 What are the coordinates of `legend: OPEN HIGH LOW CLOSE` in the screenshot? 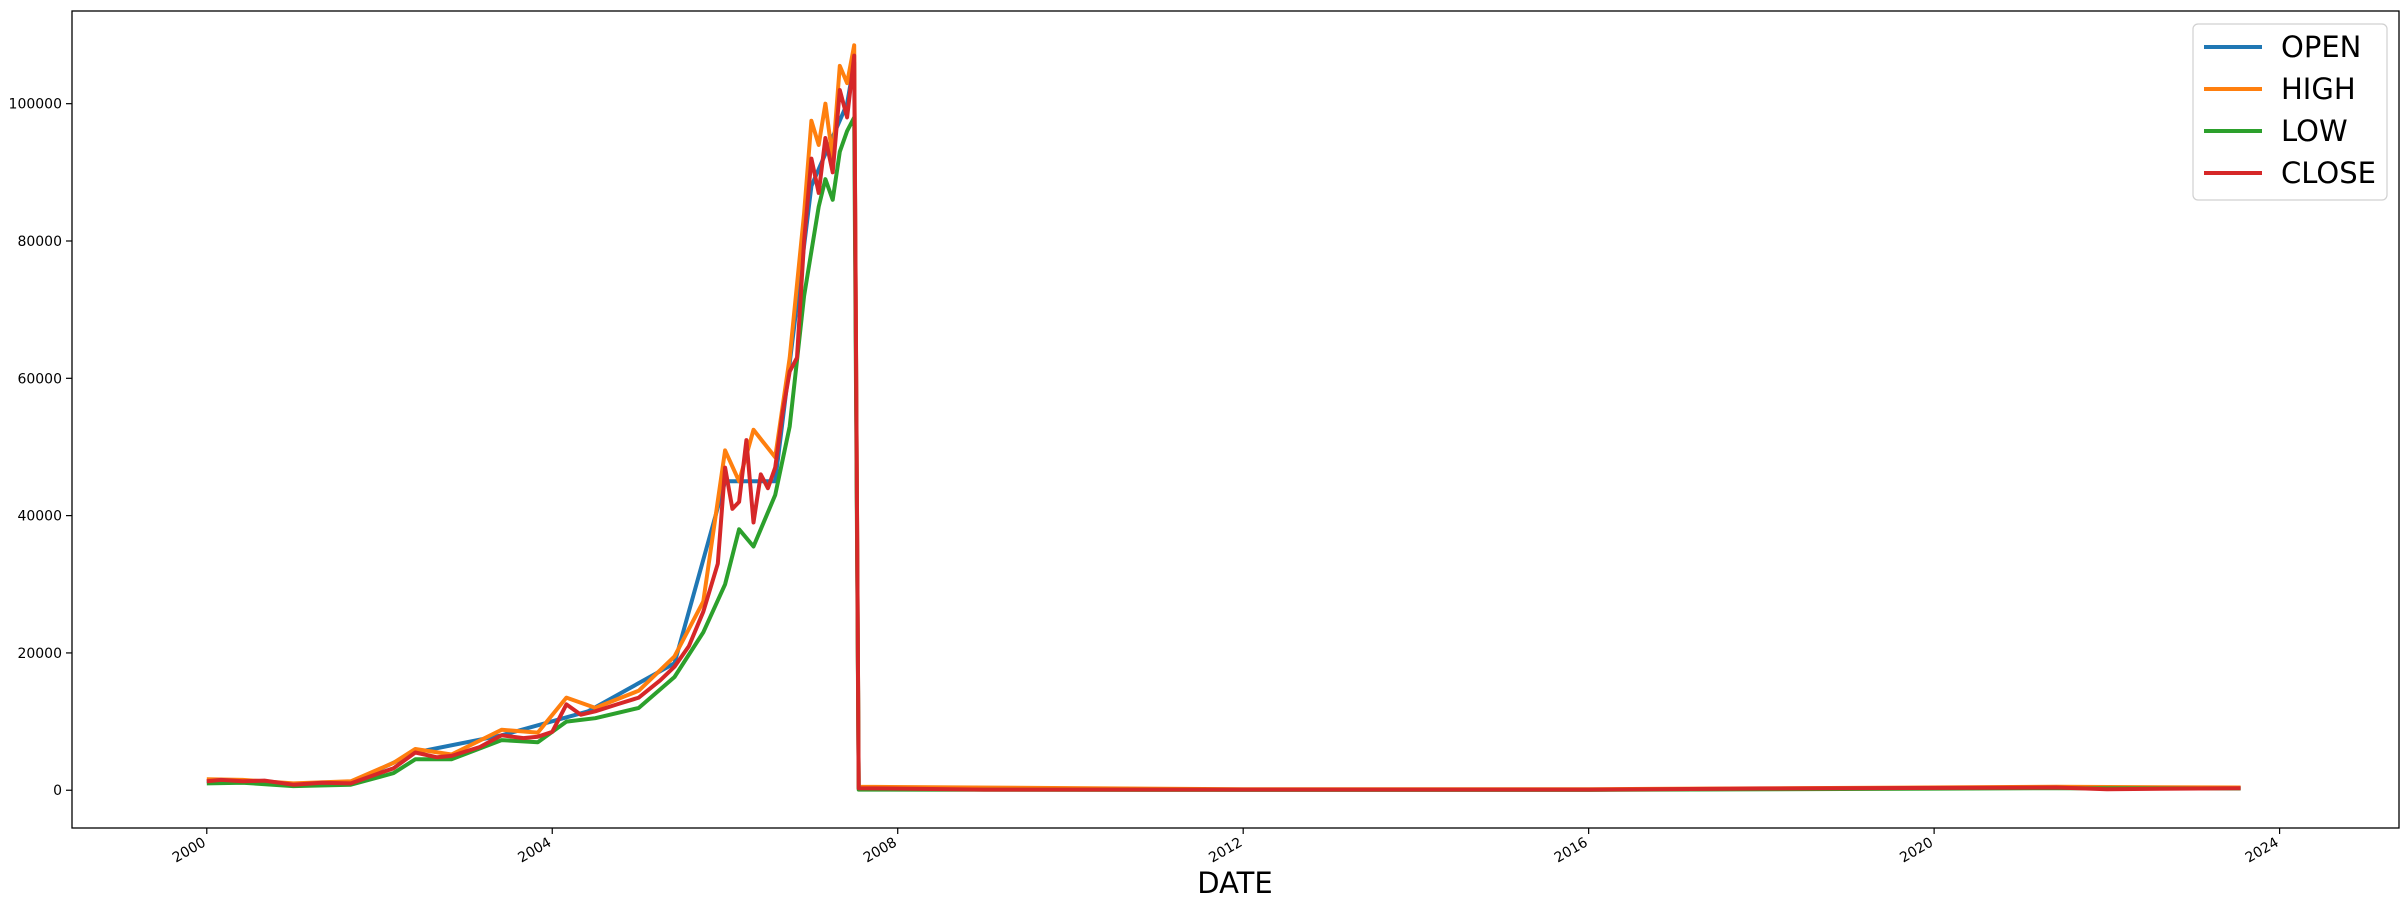 It's located at (2290, 112).